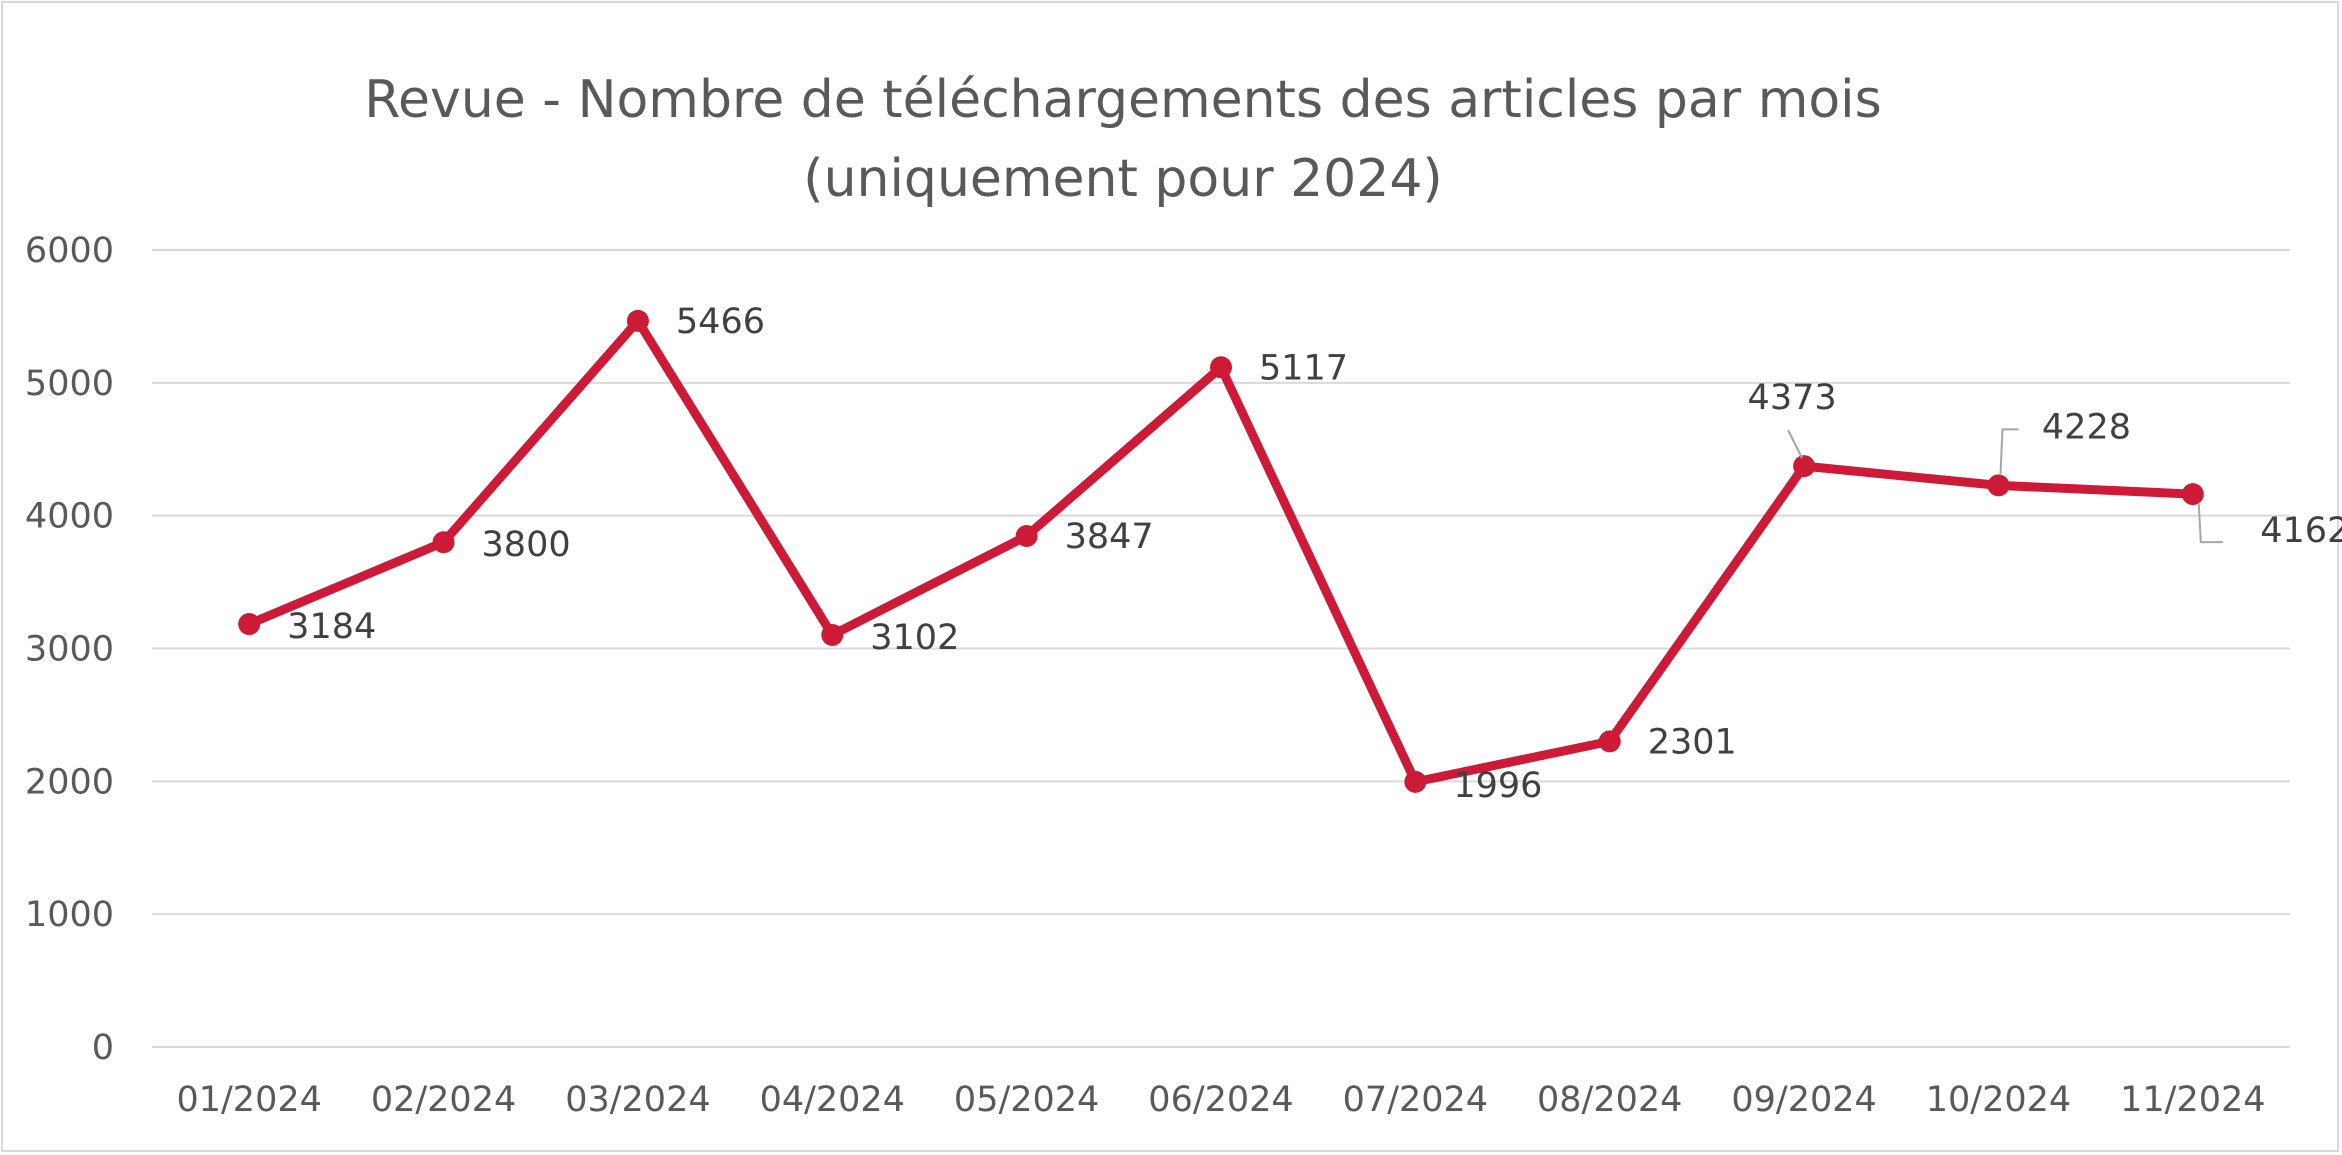 This screenshot has width=2342, height=1155. I want to click on y-tick-label: 4000, so click(69, 517).